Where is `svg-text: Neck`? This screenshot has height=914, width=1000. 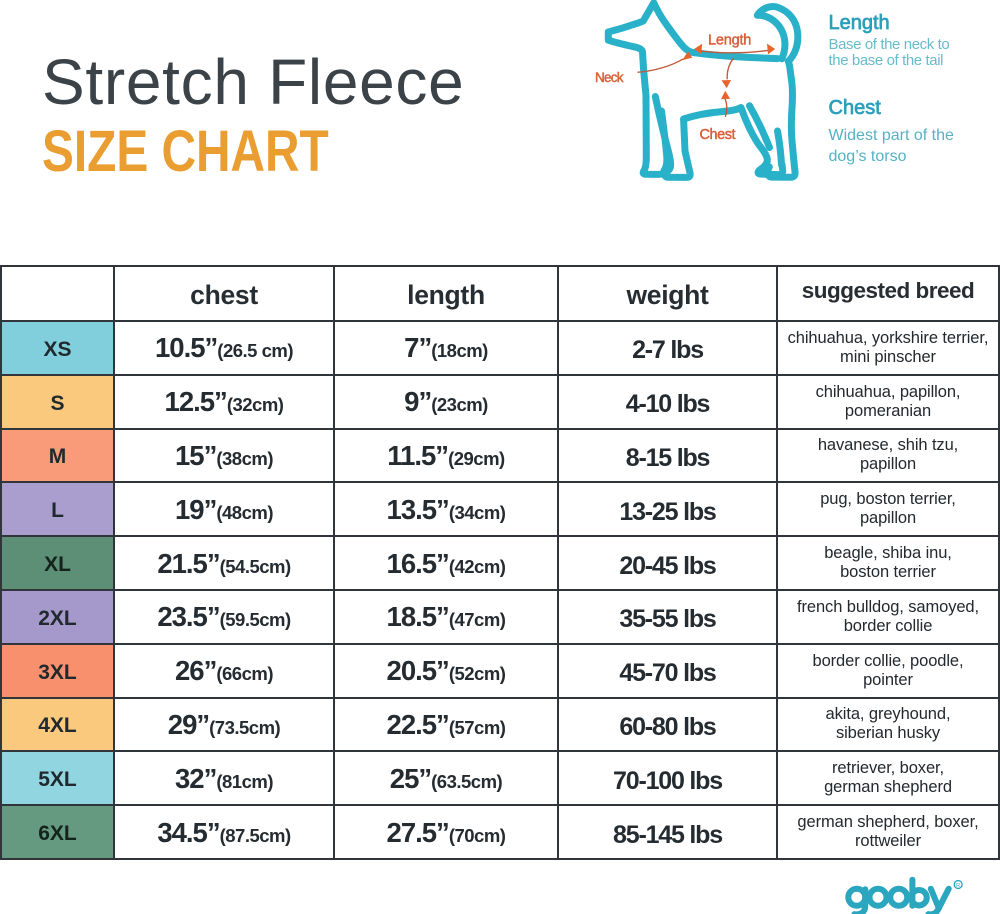 svg-text: Neck is located at coordinates (609, 77).